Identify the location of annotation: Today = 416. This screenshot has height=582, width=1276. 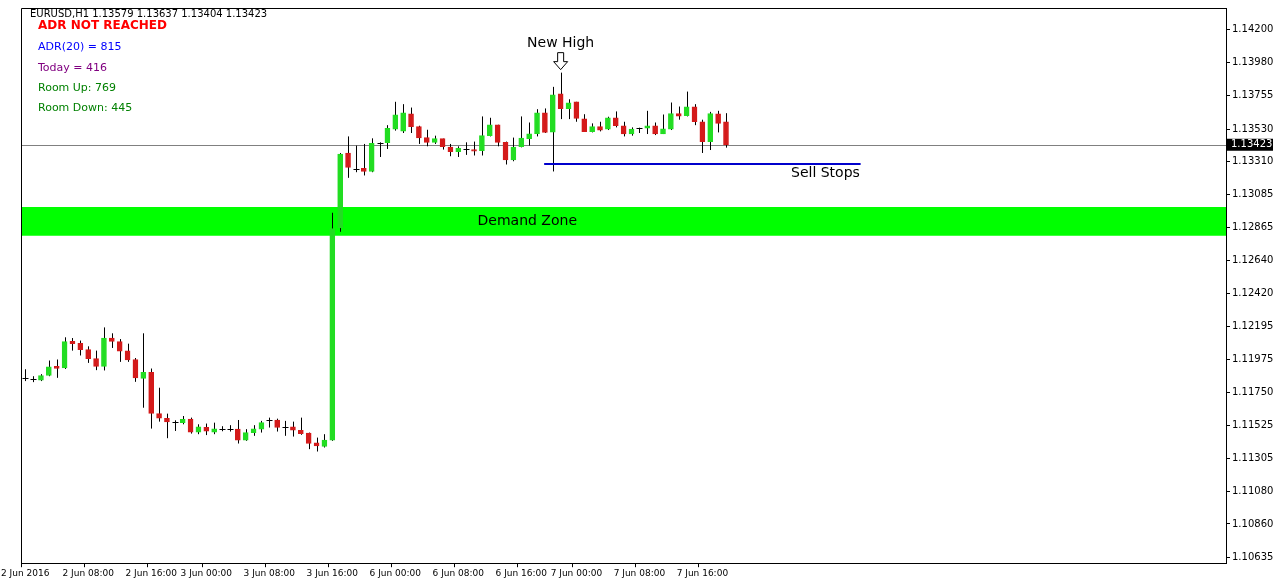
(73, 67).